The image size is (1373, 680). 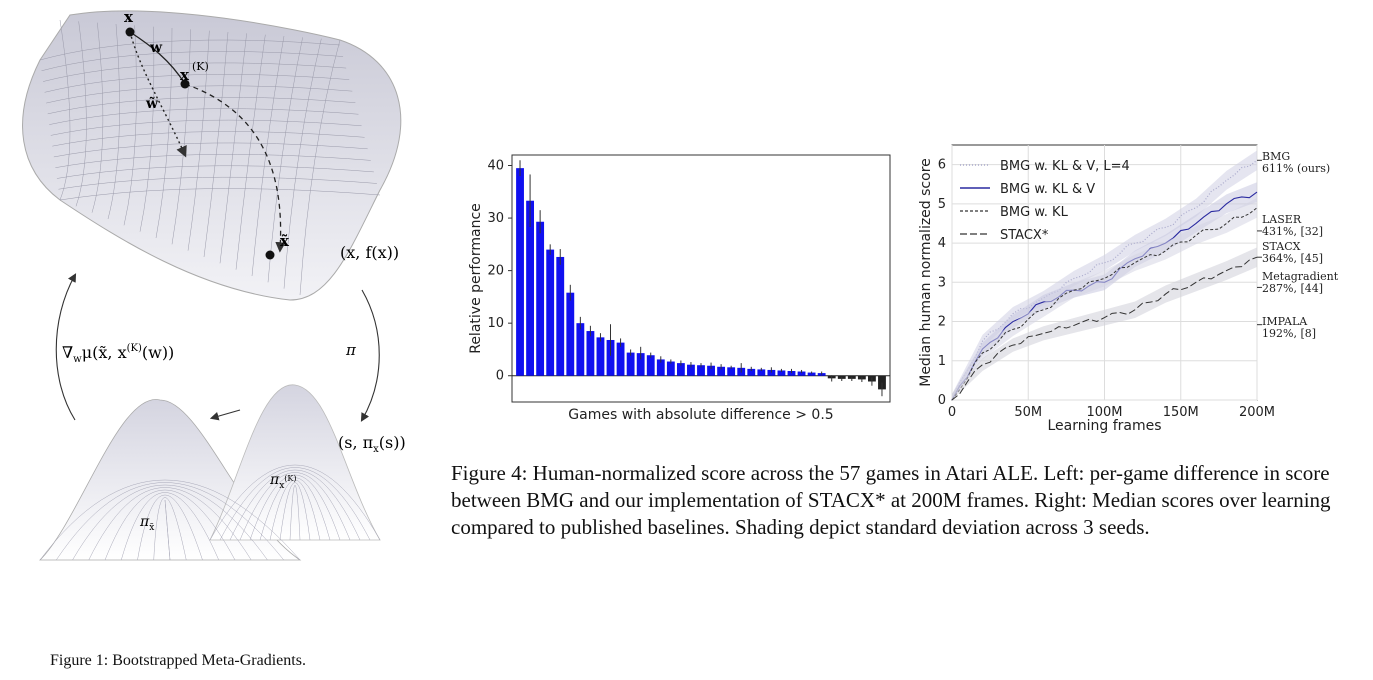 I want to click on legend-label: BMG w. KL & V, so click(x=1047, y=189).